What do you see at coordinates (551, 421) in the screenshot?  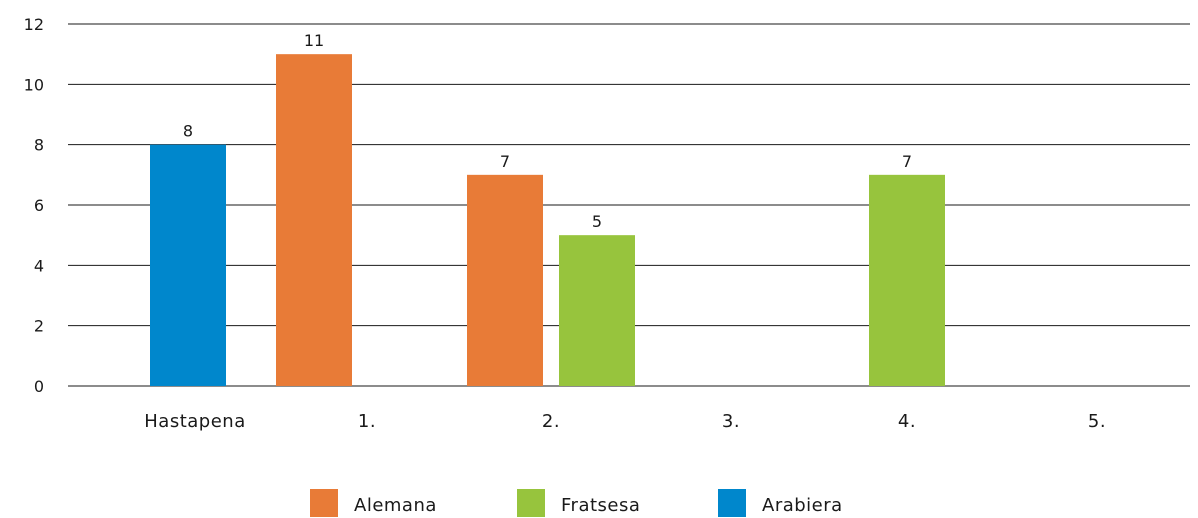 I see `x-category-label: 2.` at bounding box center [551, 421].